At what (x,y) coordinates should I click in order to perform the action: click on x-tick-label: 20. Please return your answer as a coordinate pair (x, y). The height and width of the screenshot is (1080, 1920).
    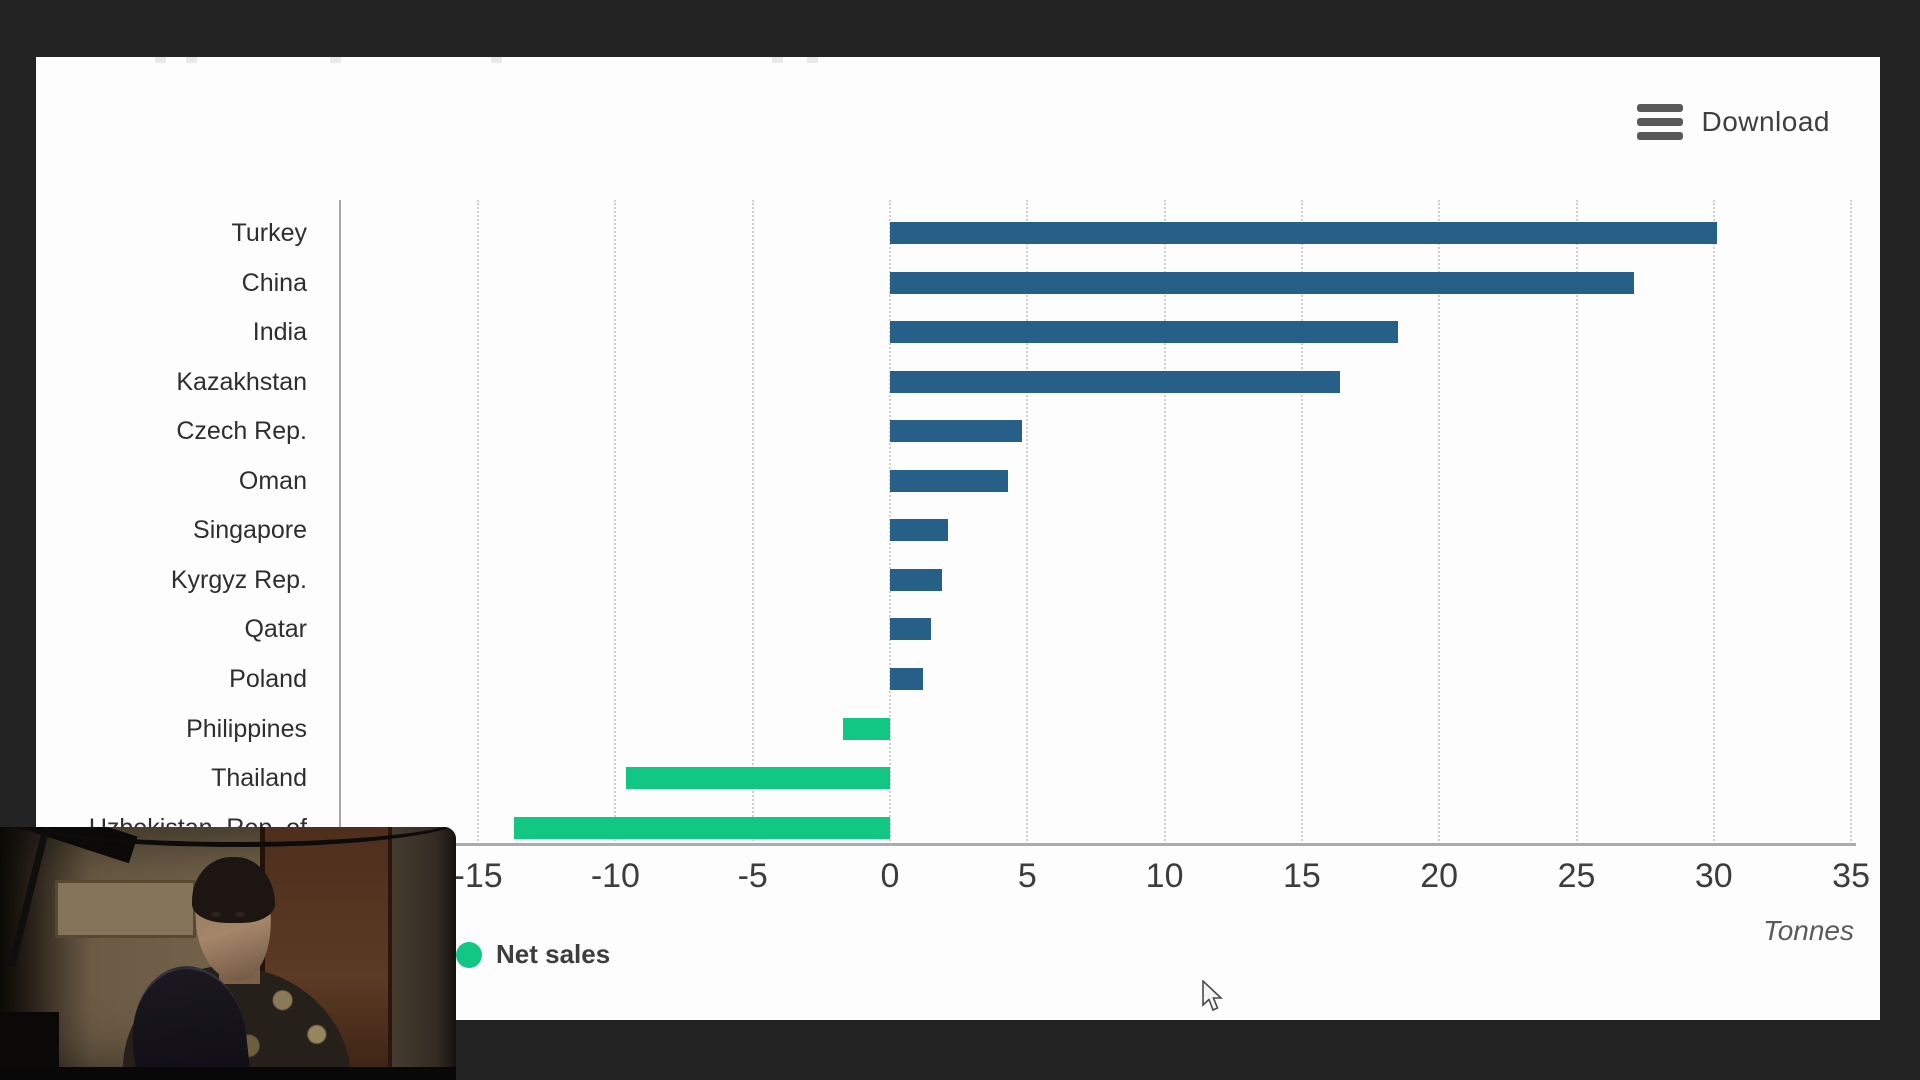
    Looking at the image, I should click on (1439, 876).